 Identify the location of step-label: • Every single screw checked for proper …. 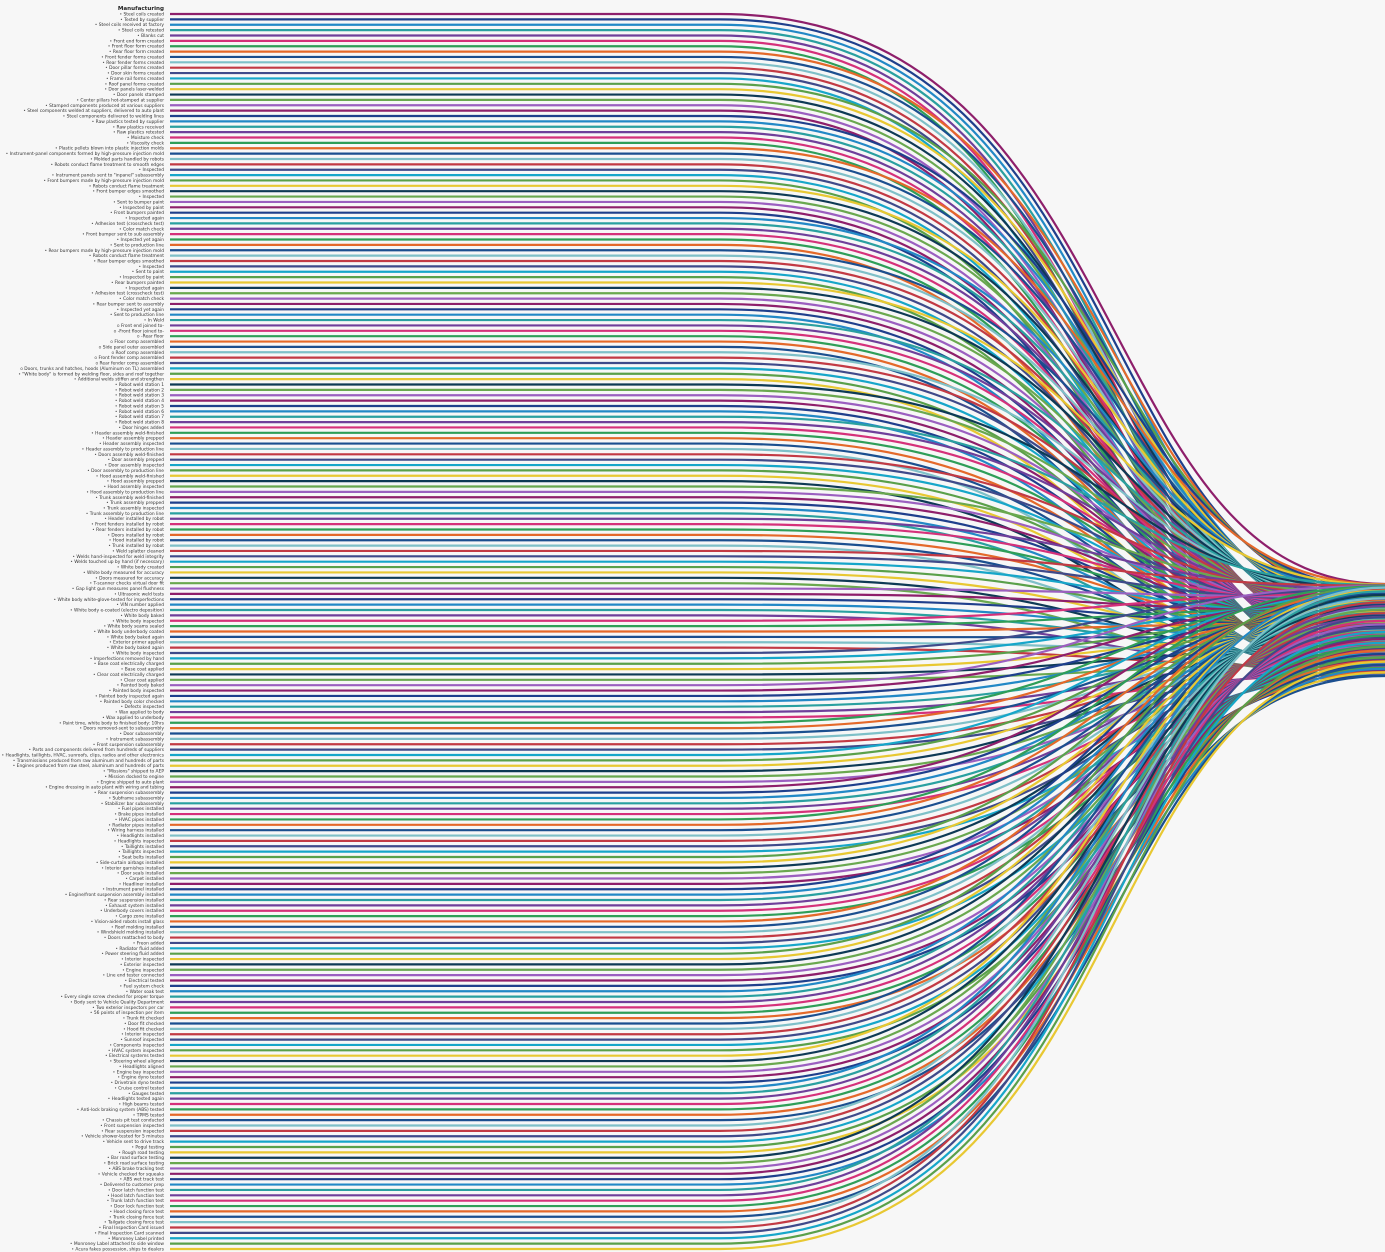
(112, 997).